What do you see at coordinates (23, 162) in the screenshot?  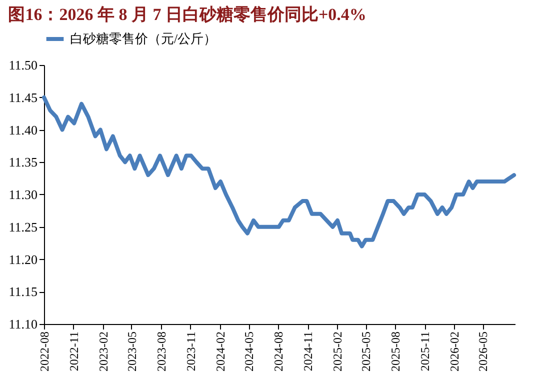 I see `y-tick-label: 11.35` at bounding box center [23, 162].